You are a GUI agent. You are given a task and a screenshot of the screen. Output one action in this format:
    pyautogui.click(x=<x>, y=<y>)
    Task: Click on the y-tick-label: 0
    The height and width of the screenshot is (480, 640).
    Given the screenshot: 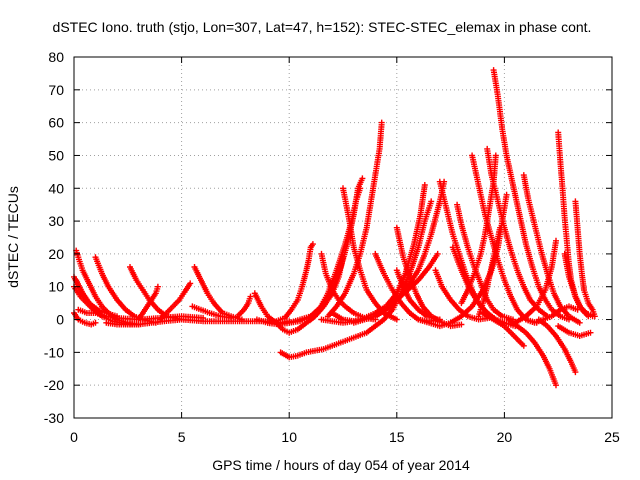 What is the action you would take?
    pyautogui.click(x=60, y=320)
    